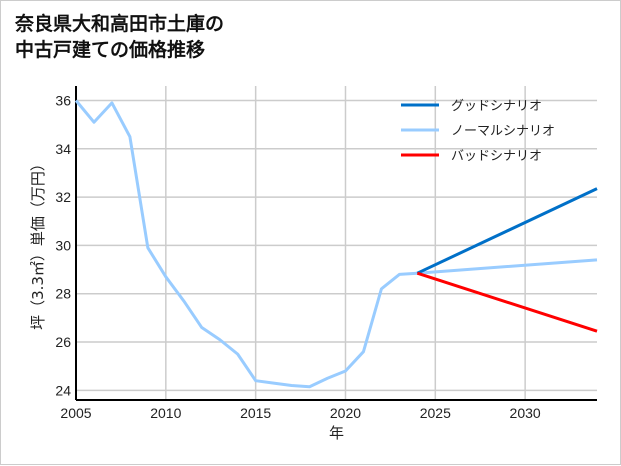 The image size is (621, 466). Describe the element at coordinates (165, 413) in the screenshot. I see `x-tick-label: 2010` at that location.